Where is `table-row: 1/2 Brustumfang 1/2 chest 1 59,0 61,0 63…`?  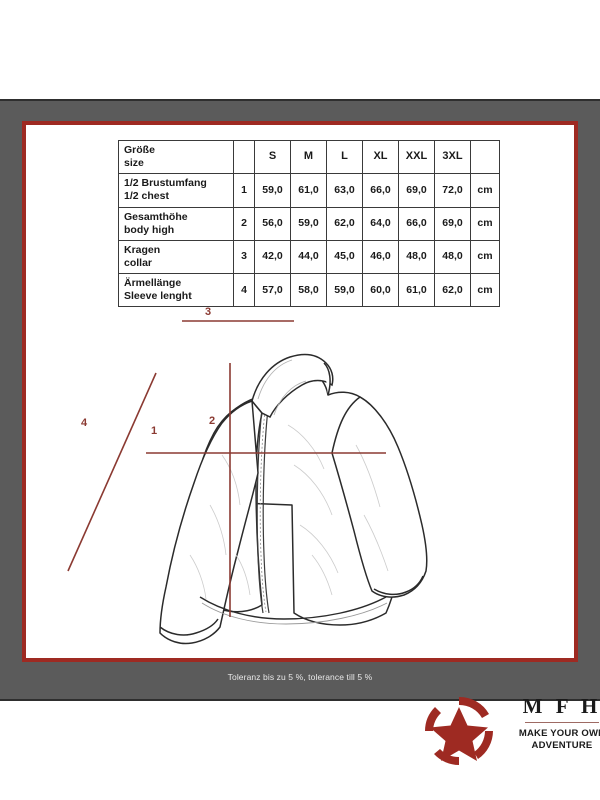
table-row: 1/2 Brustumfang 1/2 chest 1 59,0 61,0 63… is located at coordinates (309, 190).